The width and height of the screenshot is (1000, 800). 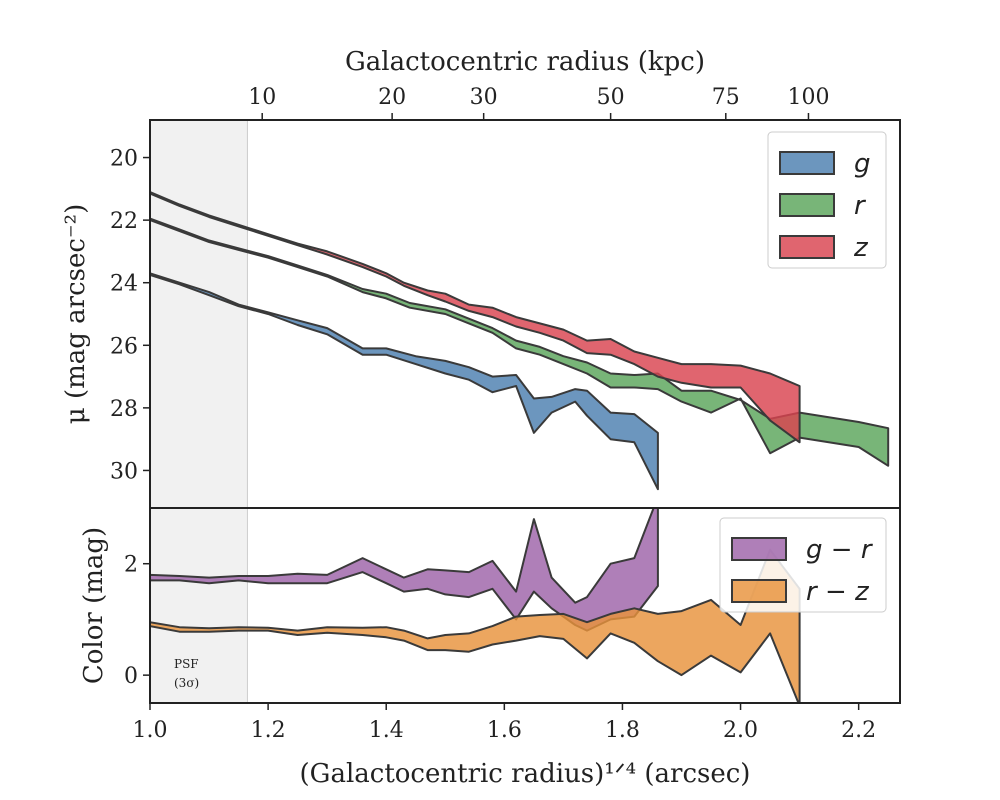 What do you see at coordinates (504, 730) in the screenshot?
I see `x-tick-label: 1.6` at bounding box center [504, 730].